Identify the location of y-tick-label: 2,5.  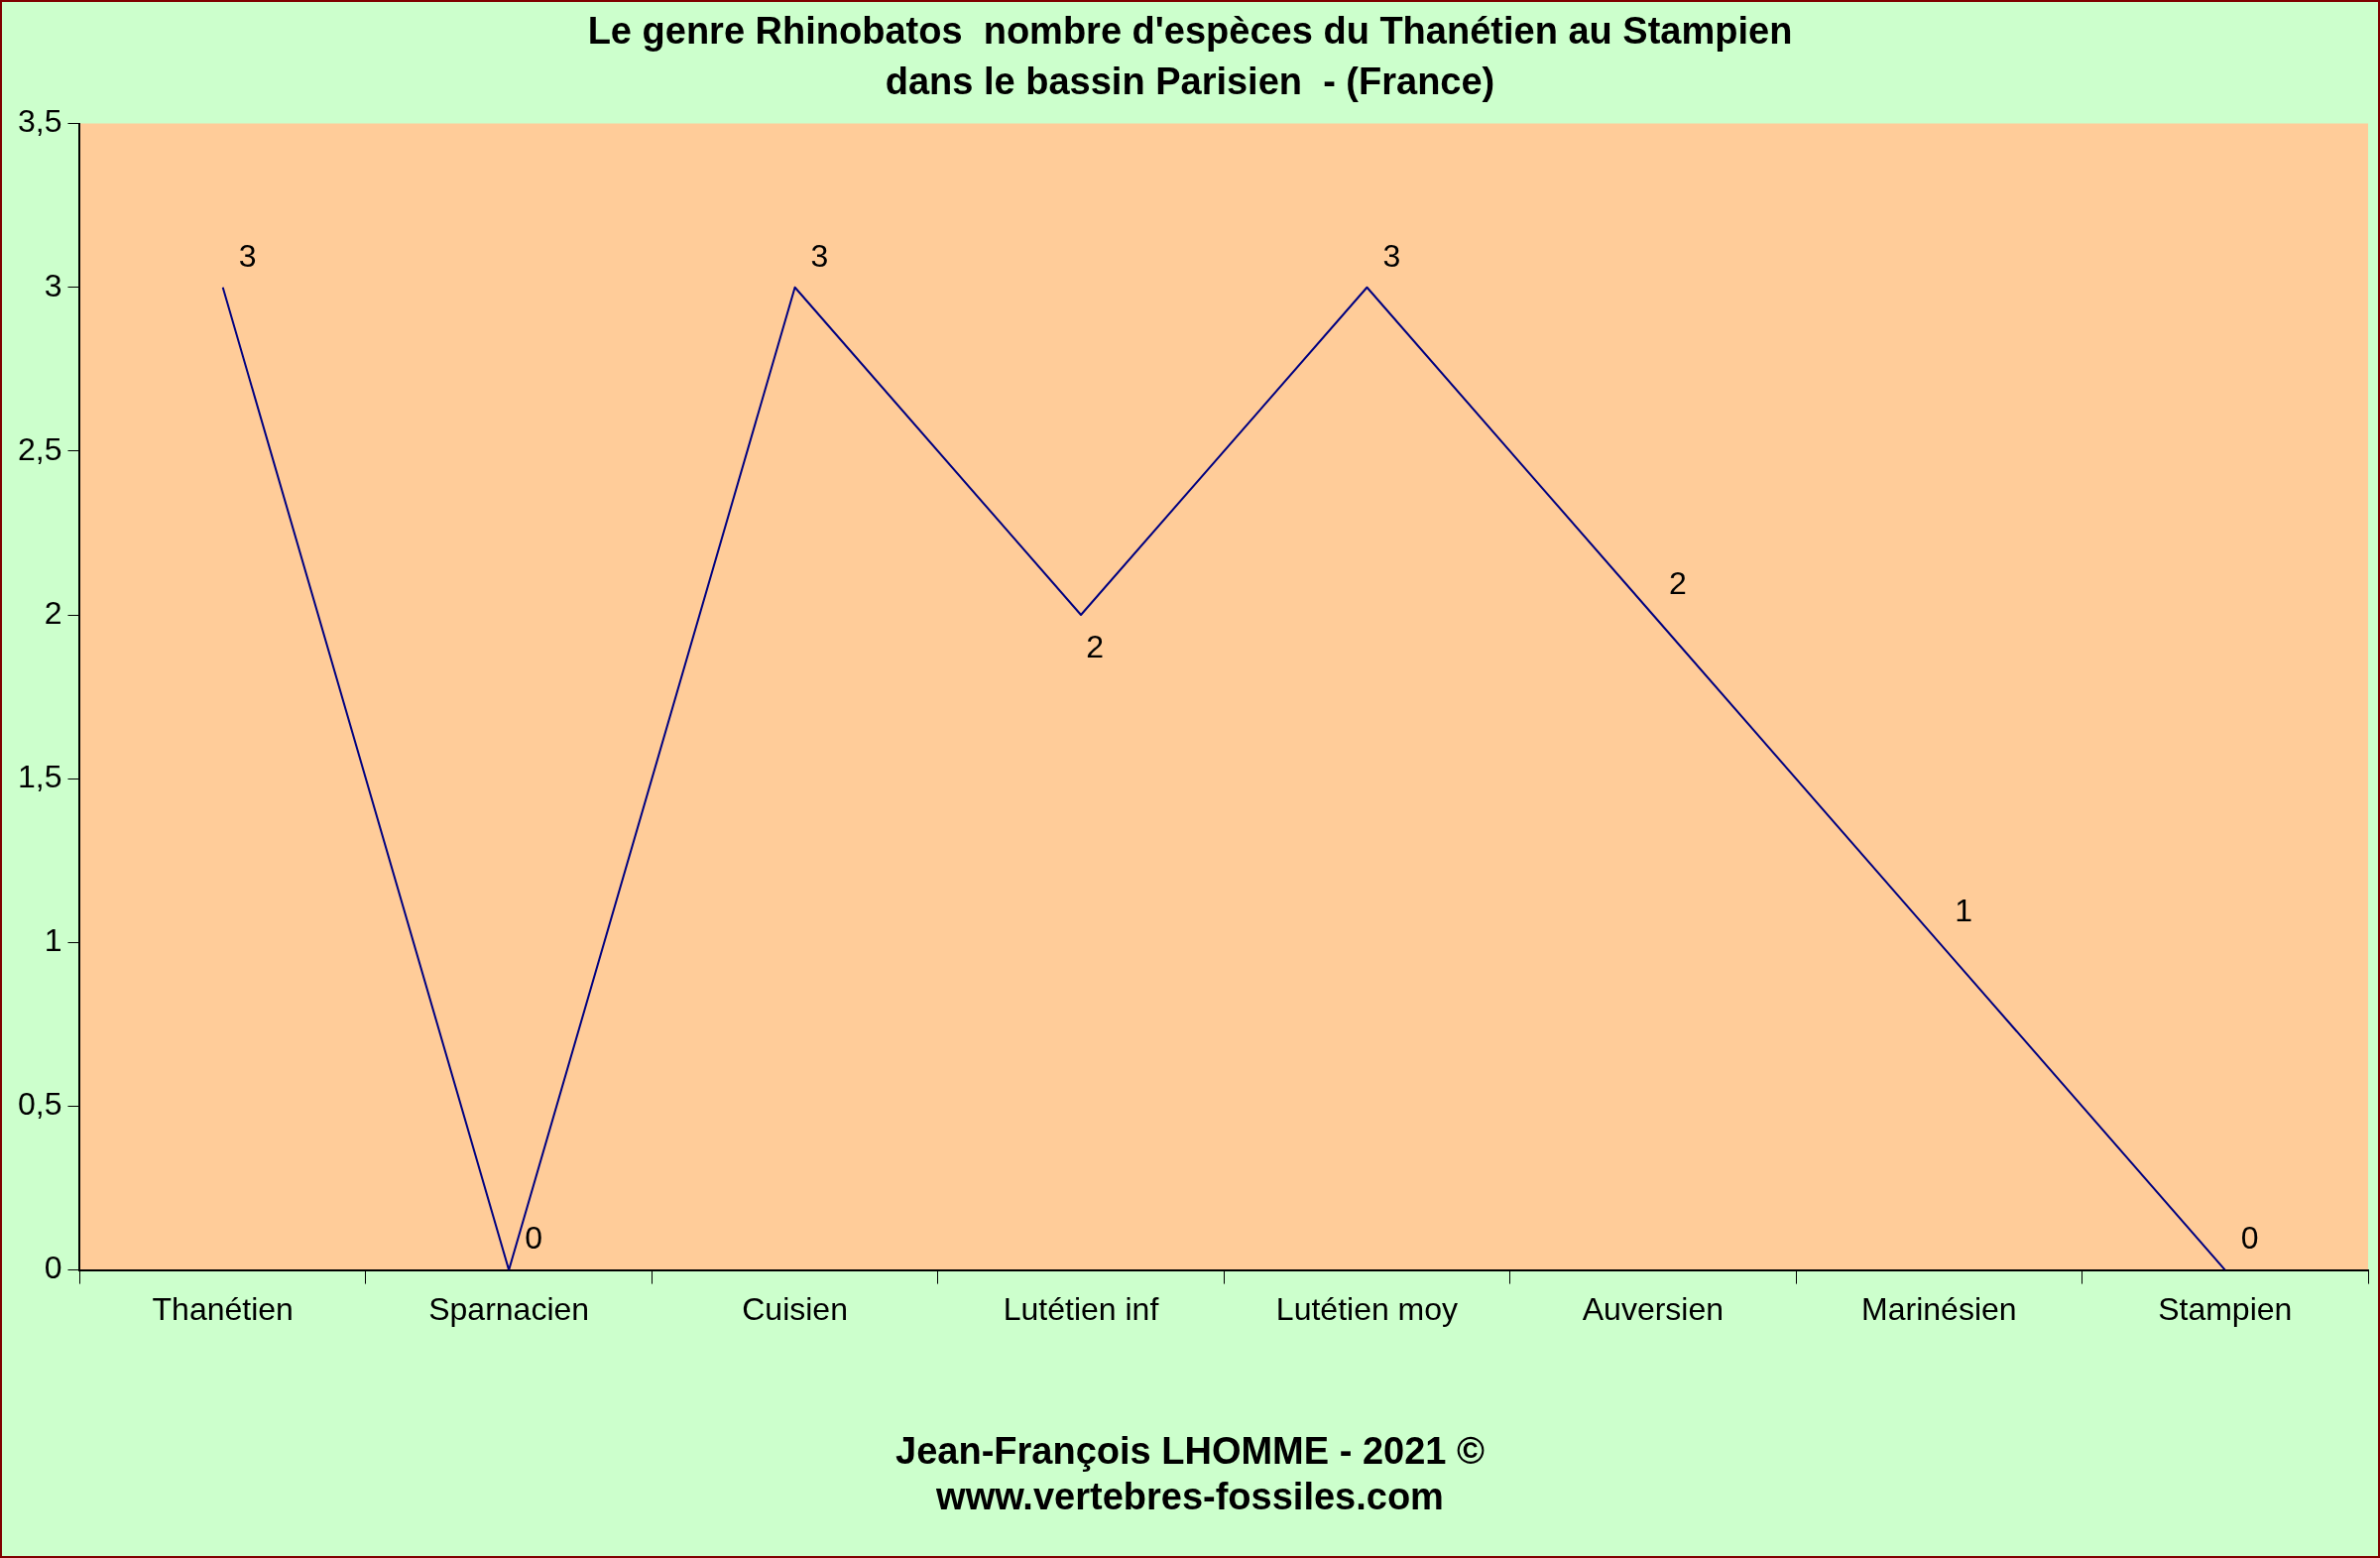
(40, 448).